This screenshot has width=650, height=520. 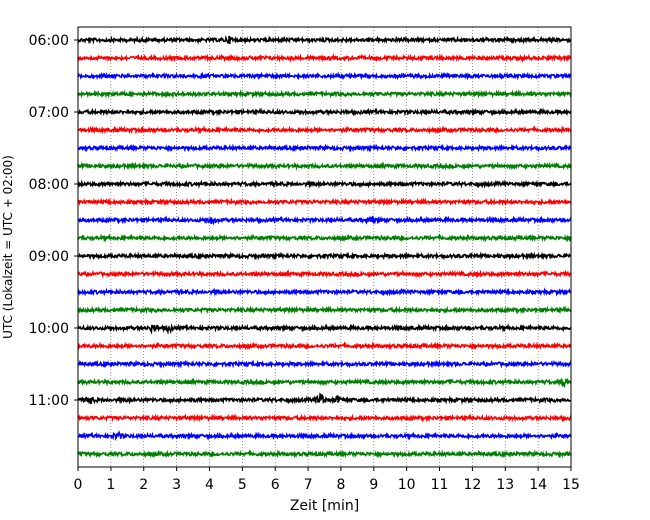 I want to click on x-tick-label: 6, so click(x=275, y=485).